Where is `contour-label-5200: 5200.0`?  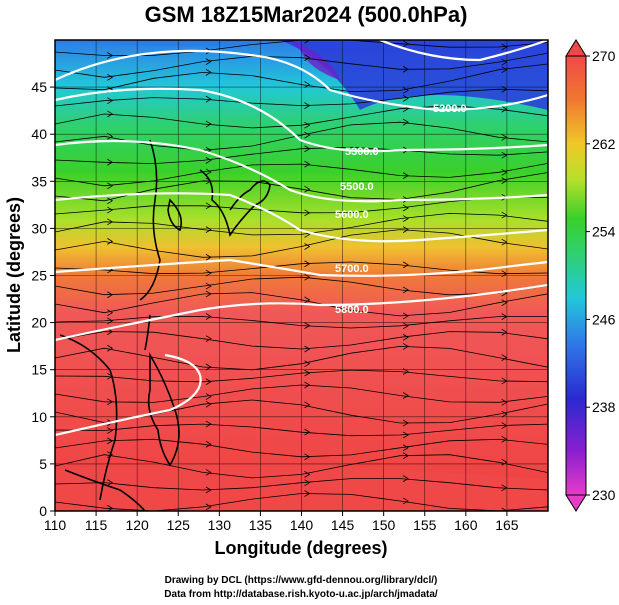 contour-label-5200: 5200.0 is located at coordinates (450, 109).